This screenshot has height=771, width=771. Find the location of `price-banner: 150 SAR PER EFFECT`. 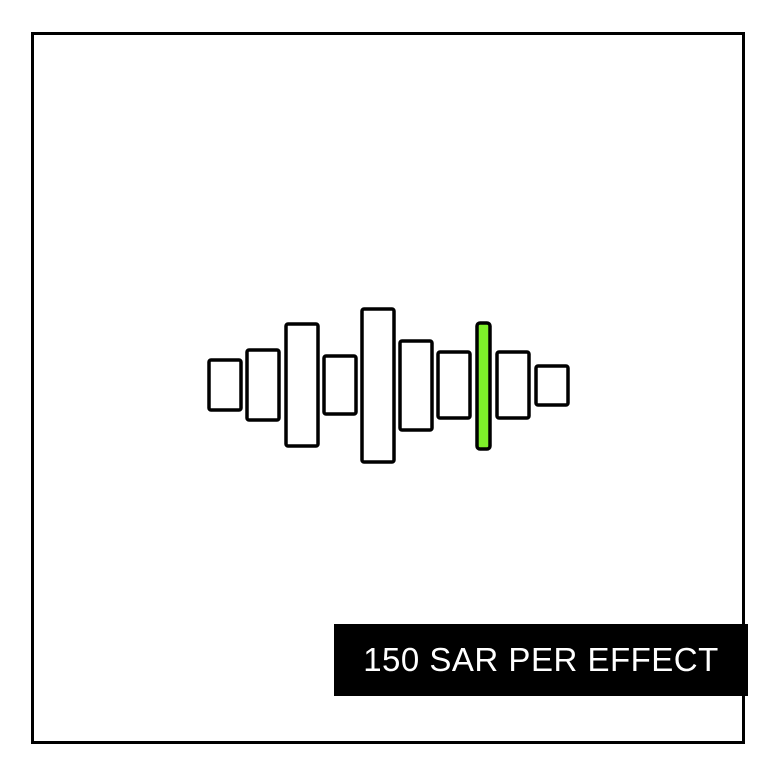

price-banner: 150 SAR PER EFFECT is located at coordinates (541, 660).